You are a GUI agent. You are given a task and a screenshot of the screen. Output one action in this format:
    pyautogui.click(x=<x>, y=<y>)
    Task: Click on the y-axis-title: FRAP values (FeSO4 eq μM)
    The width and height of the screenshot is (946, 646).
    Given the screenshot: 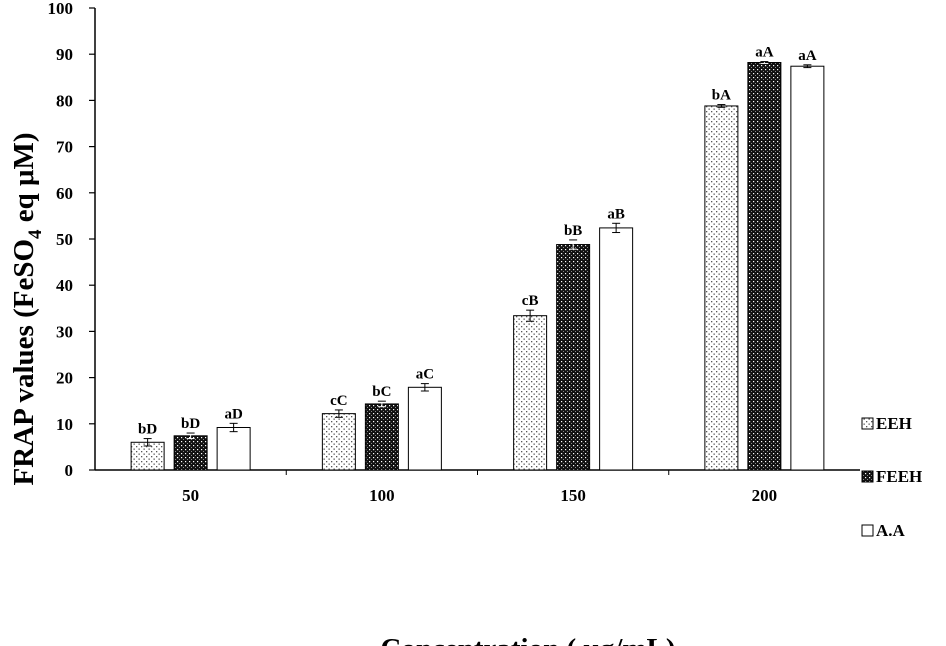 What is the action you would take?
    pyautogui.click(x=27, y=309)
    